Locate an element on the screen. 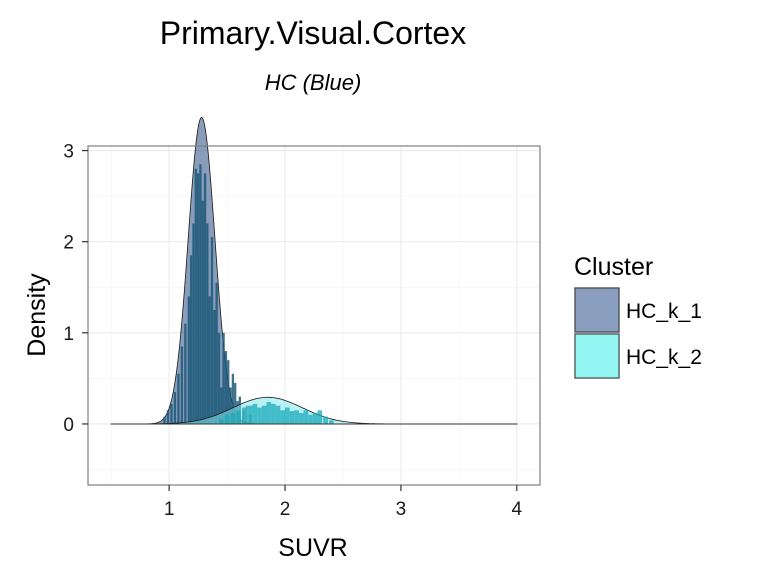  legend-item-hc-k-2: HC_k_2 is located at coordinates (638, 356).